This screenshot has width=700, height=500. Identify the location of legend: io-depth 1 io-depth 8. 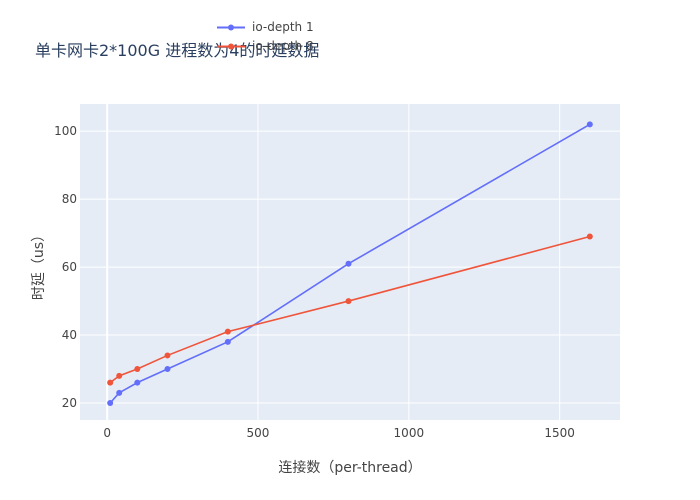
(264, 37).